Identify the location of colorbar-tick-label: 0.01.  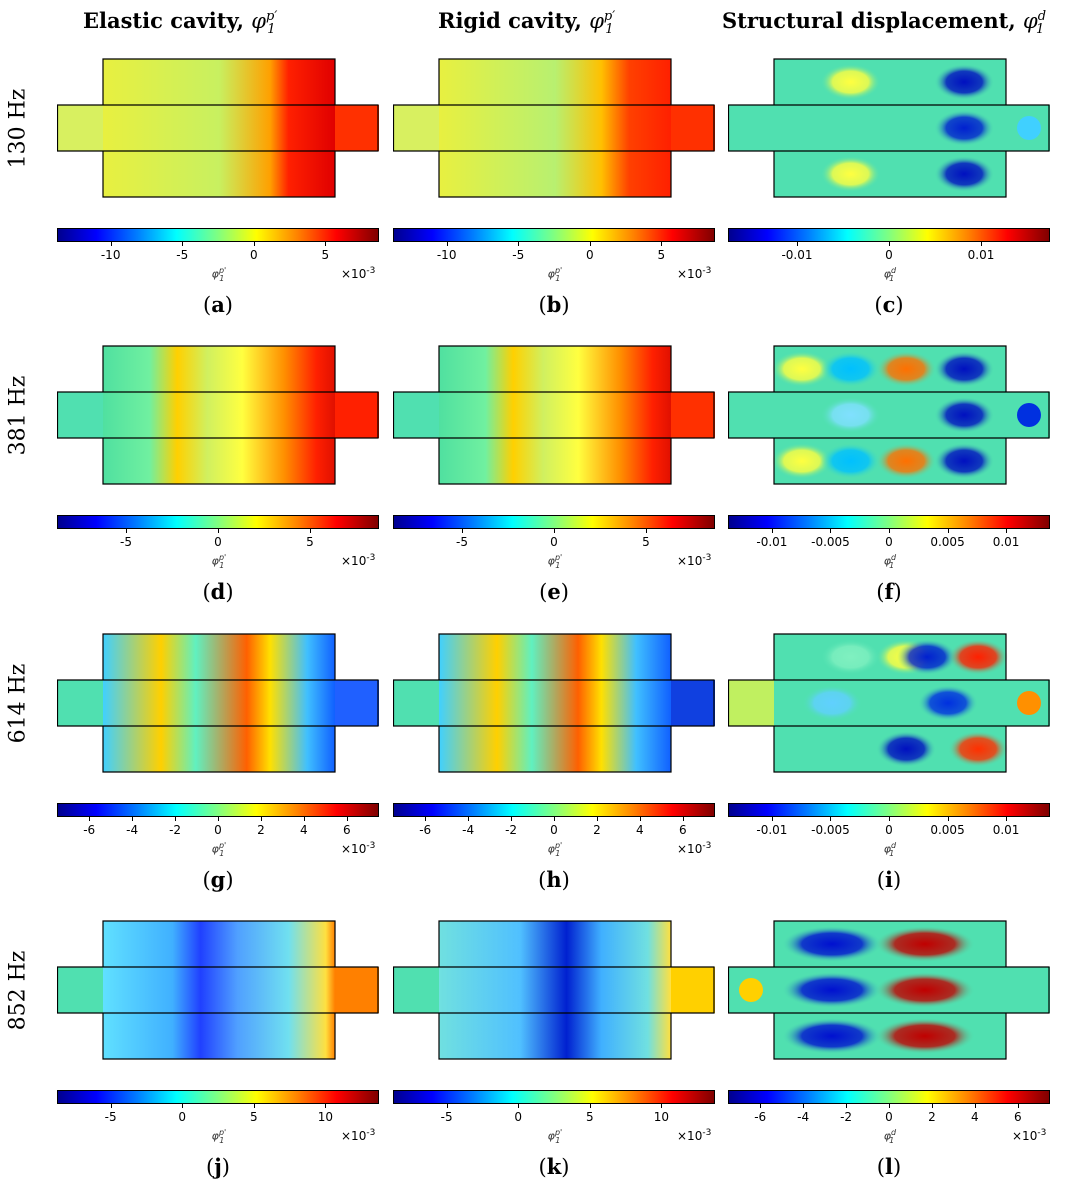
(981, 255).